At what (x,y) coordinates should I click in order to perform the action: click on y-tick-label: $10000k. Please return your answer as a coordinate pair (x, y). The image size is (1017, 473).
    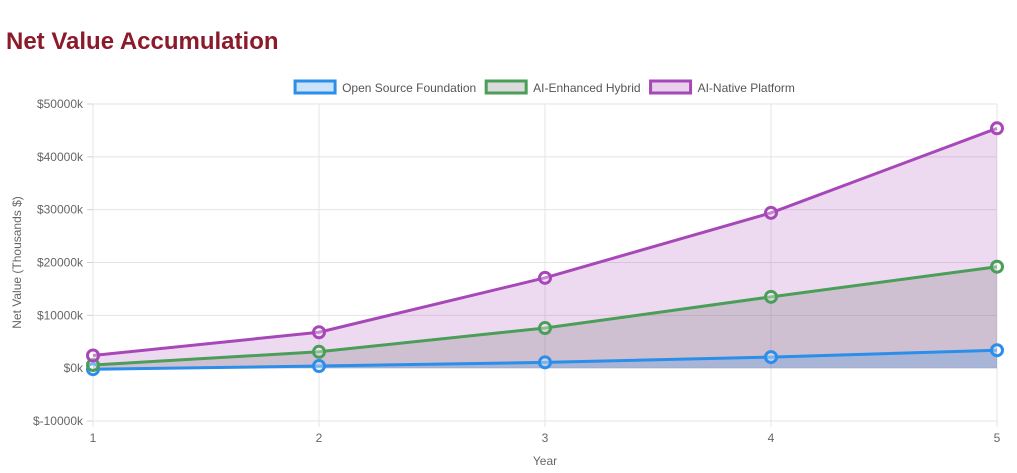
    Looking at the image, I should click on (60, 315).